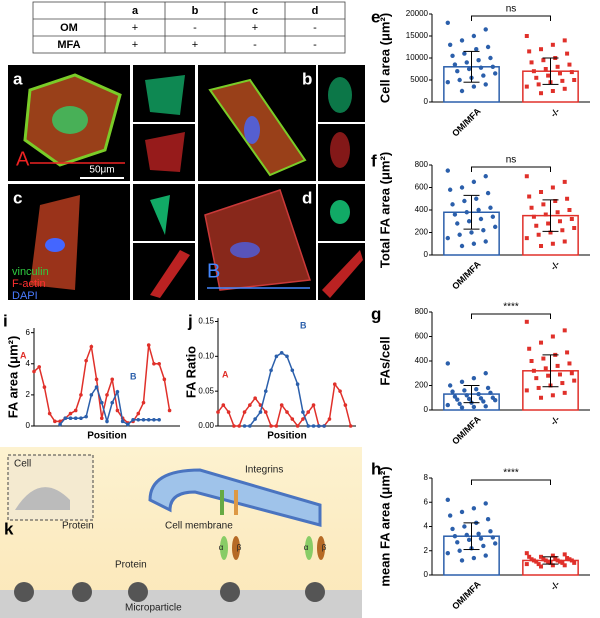 The height and width of the screenshot is (618, 600). I want to click on region-label: A, so click(23, 159).